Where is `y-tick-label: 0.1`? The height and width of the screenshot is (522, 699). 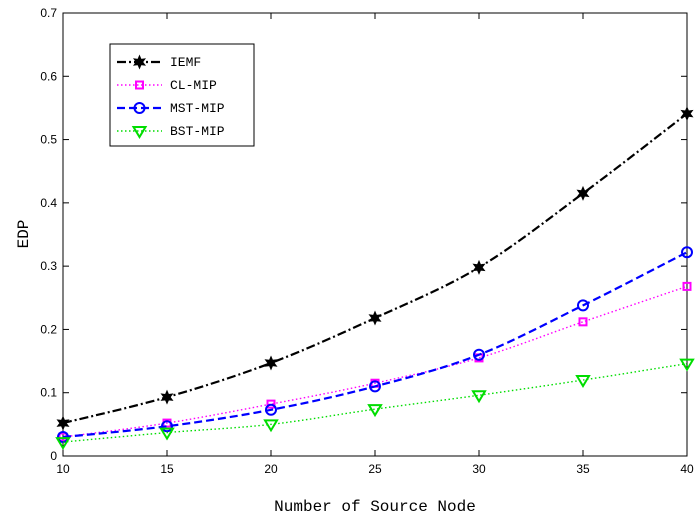 y-tick-label: 0.1 is located at coordinates (48, 393).